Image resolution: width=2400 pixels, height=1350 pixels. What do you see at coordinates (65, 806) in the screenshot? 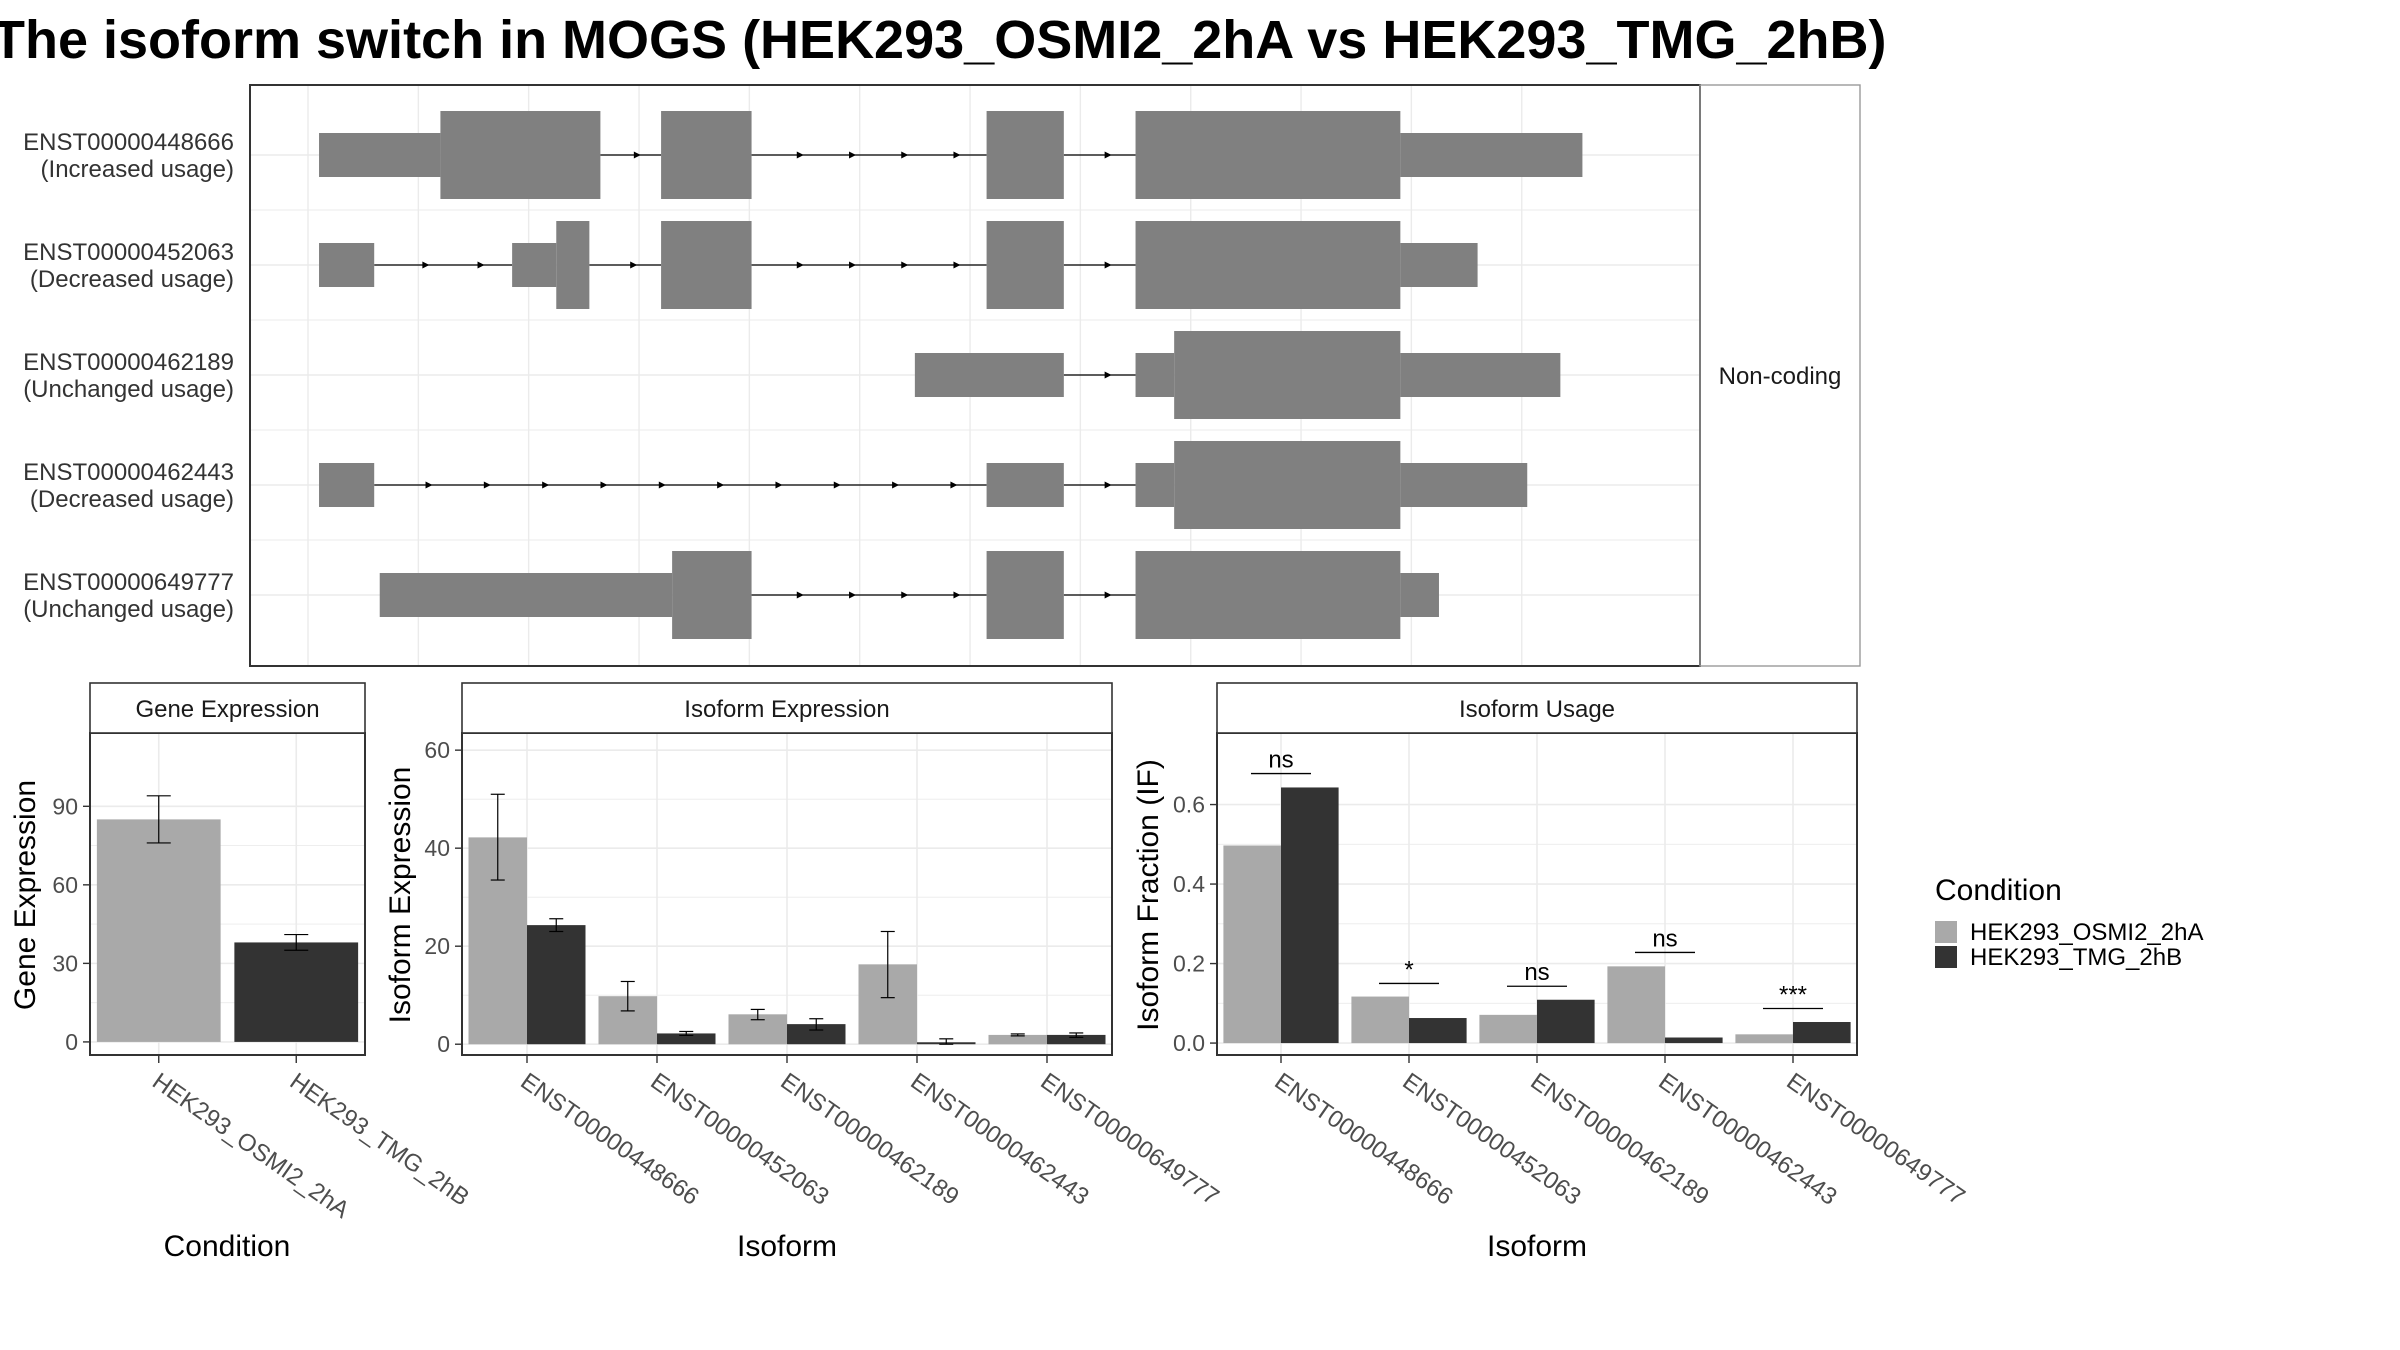
I see `y-tick-label: 90` at bounding box center [65, 806].